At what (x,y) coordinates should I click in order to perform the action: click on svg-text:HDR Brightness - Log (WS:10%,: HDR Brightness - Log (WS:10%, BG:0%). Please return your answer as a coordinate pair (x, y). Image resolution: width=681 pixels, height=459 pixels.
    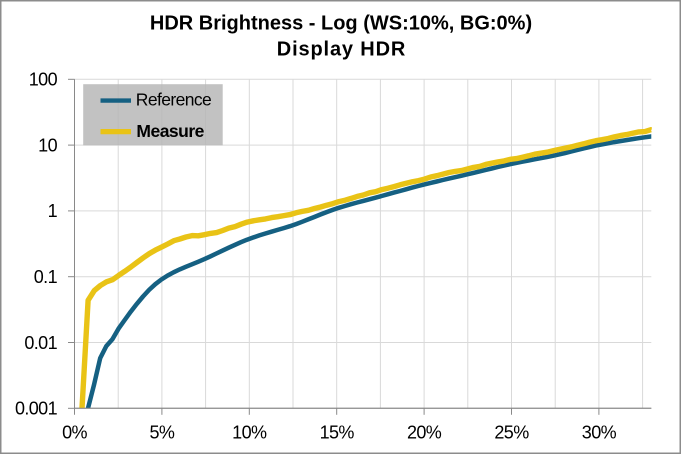
    Looking at the image, I should click on (341, 24).